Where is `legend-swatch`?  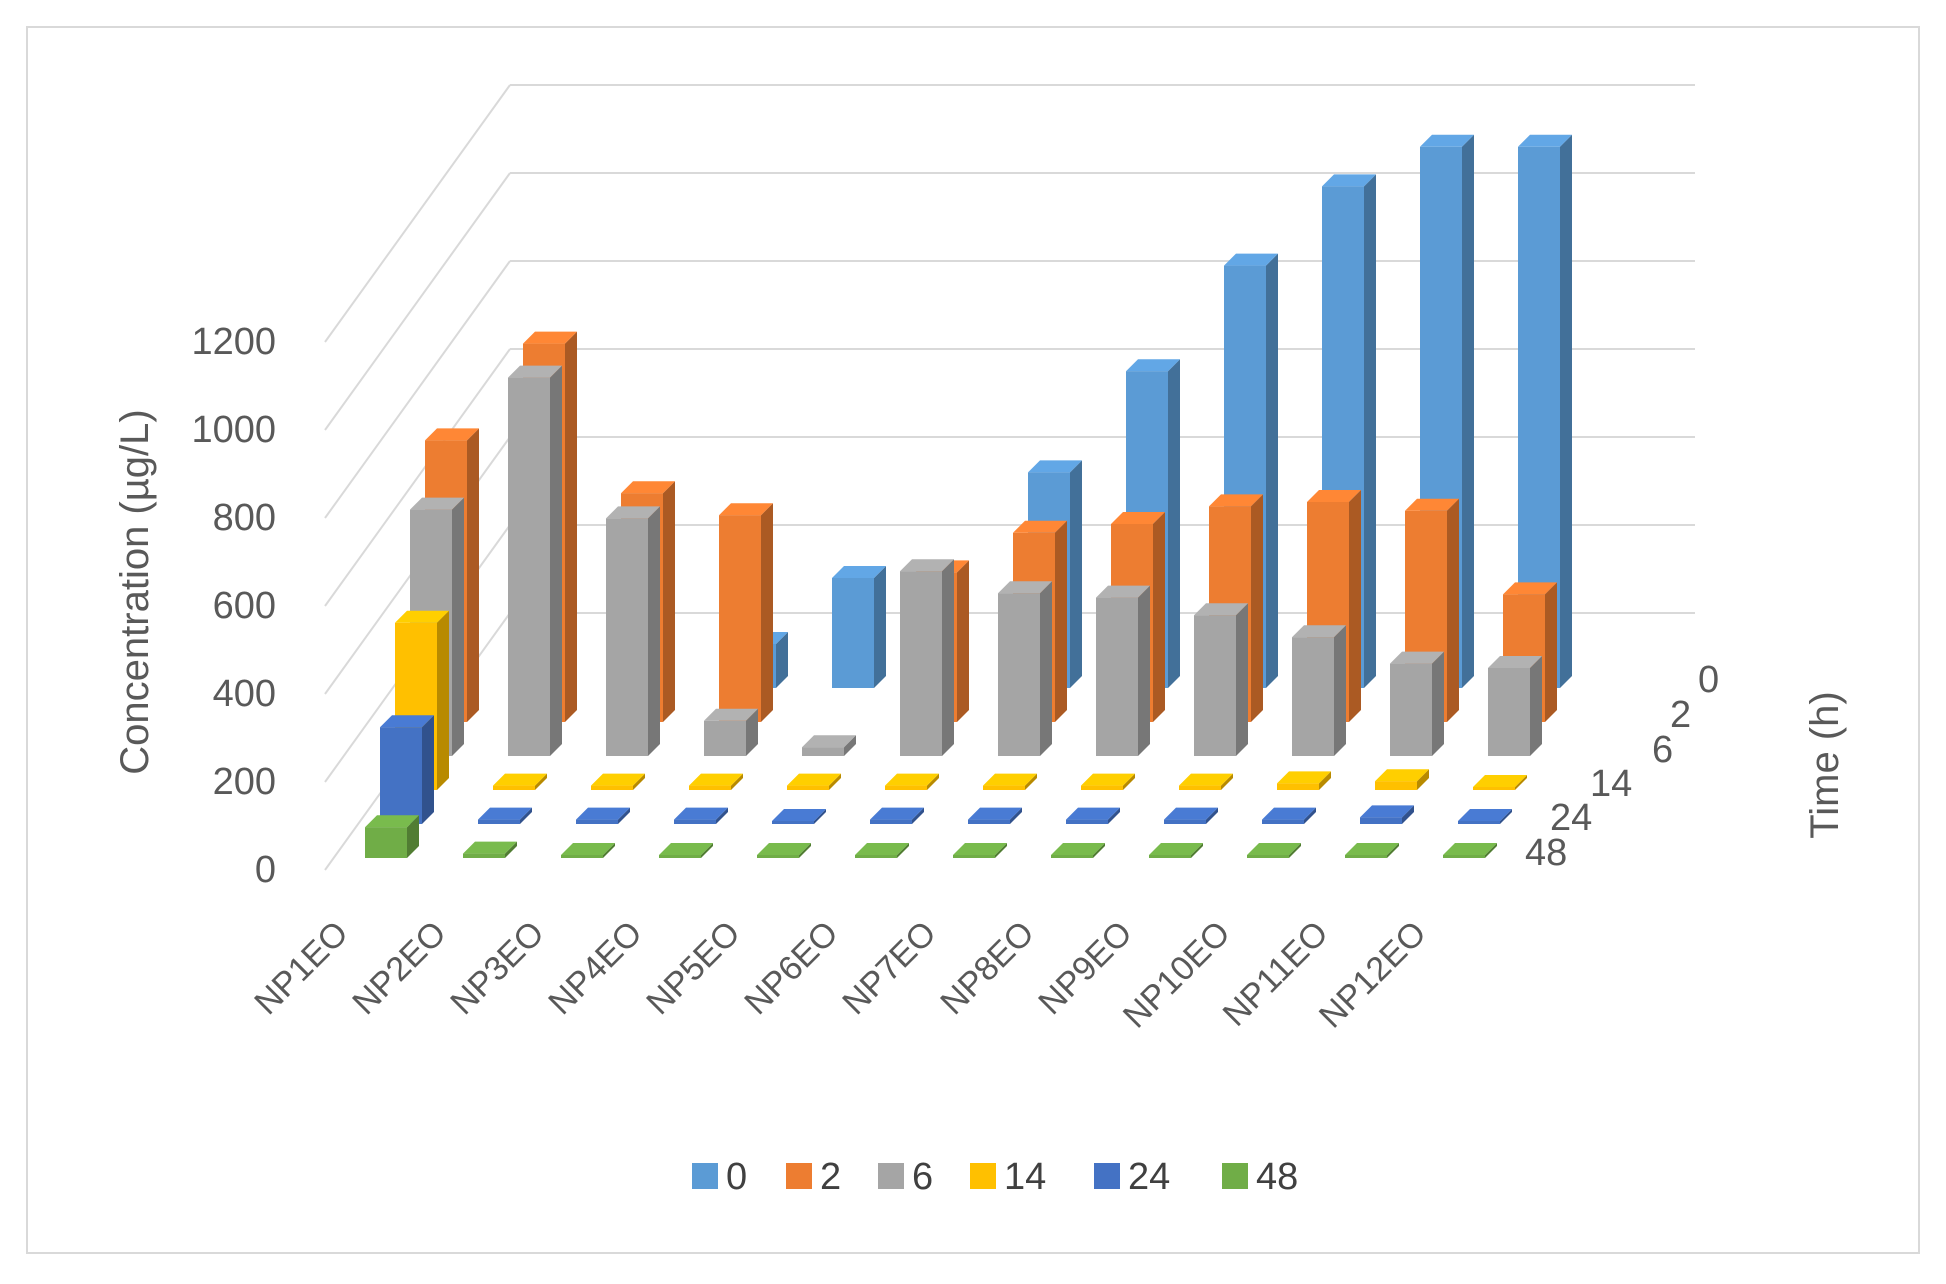
legend-swatch is located at coordinates (1235, 1176).